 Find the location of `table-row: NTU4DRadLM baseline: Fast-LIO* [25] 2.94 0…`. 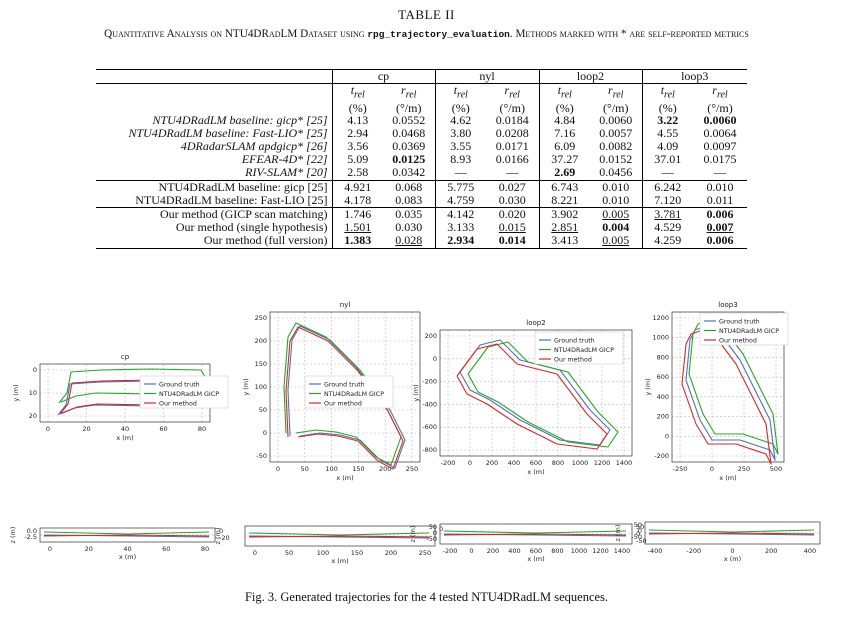

table-row: NTU4DRadLM baseline: Fast-LIO* [25] 2.94 0… is located at coordinates (421, 132).